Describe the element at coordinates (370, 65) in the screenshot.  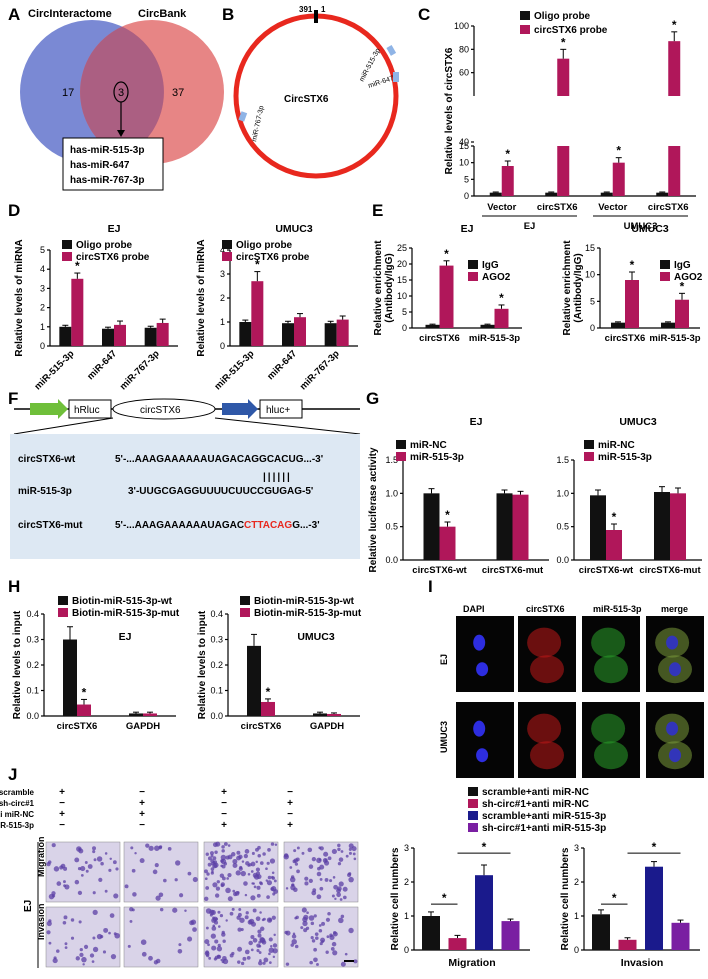
I see `site-label: miR-515-3p` at that location.